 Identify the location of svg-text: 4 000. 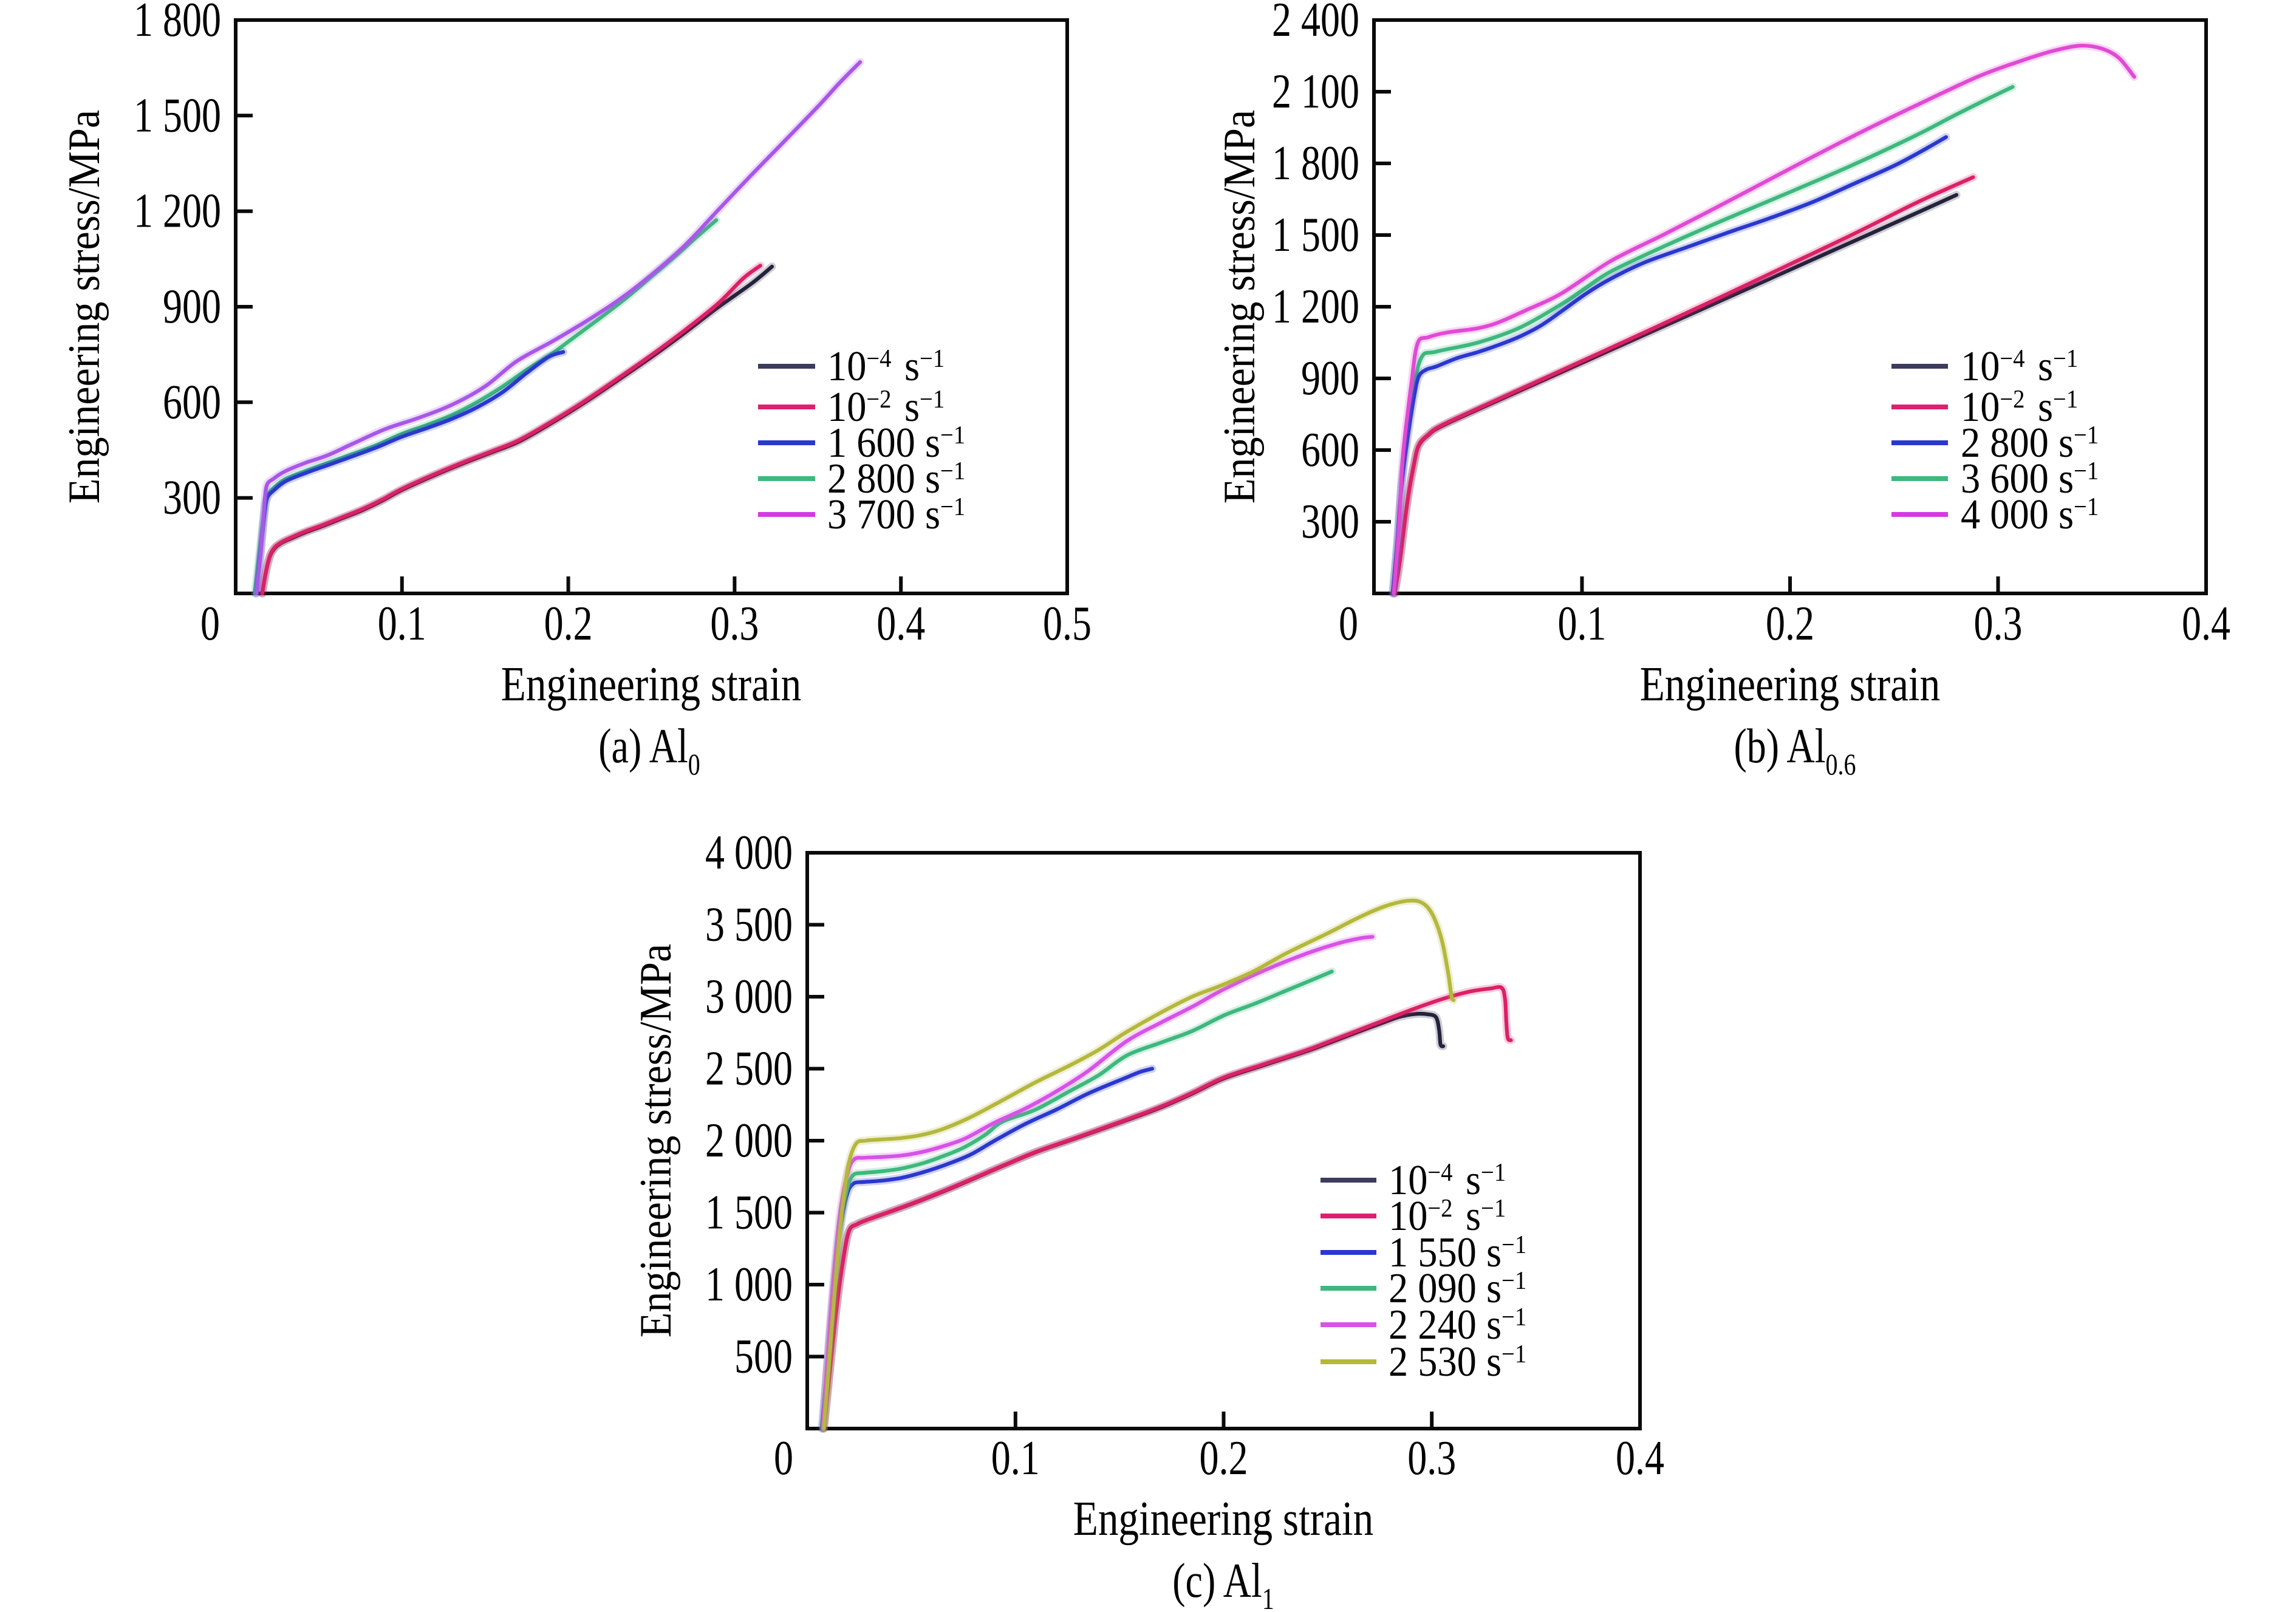
(749, 852).